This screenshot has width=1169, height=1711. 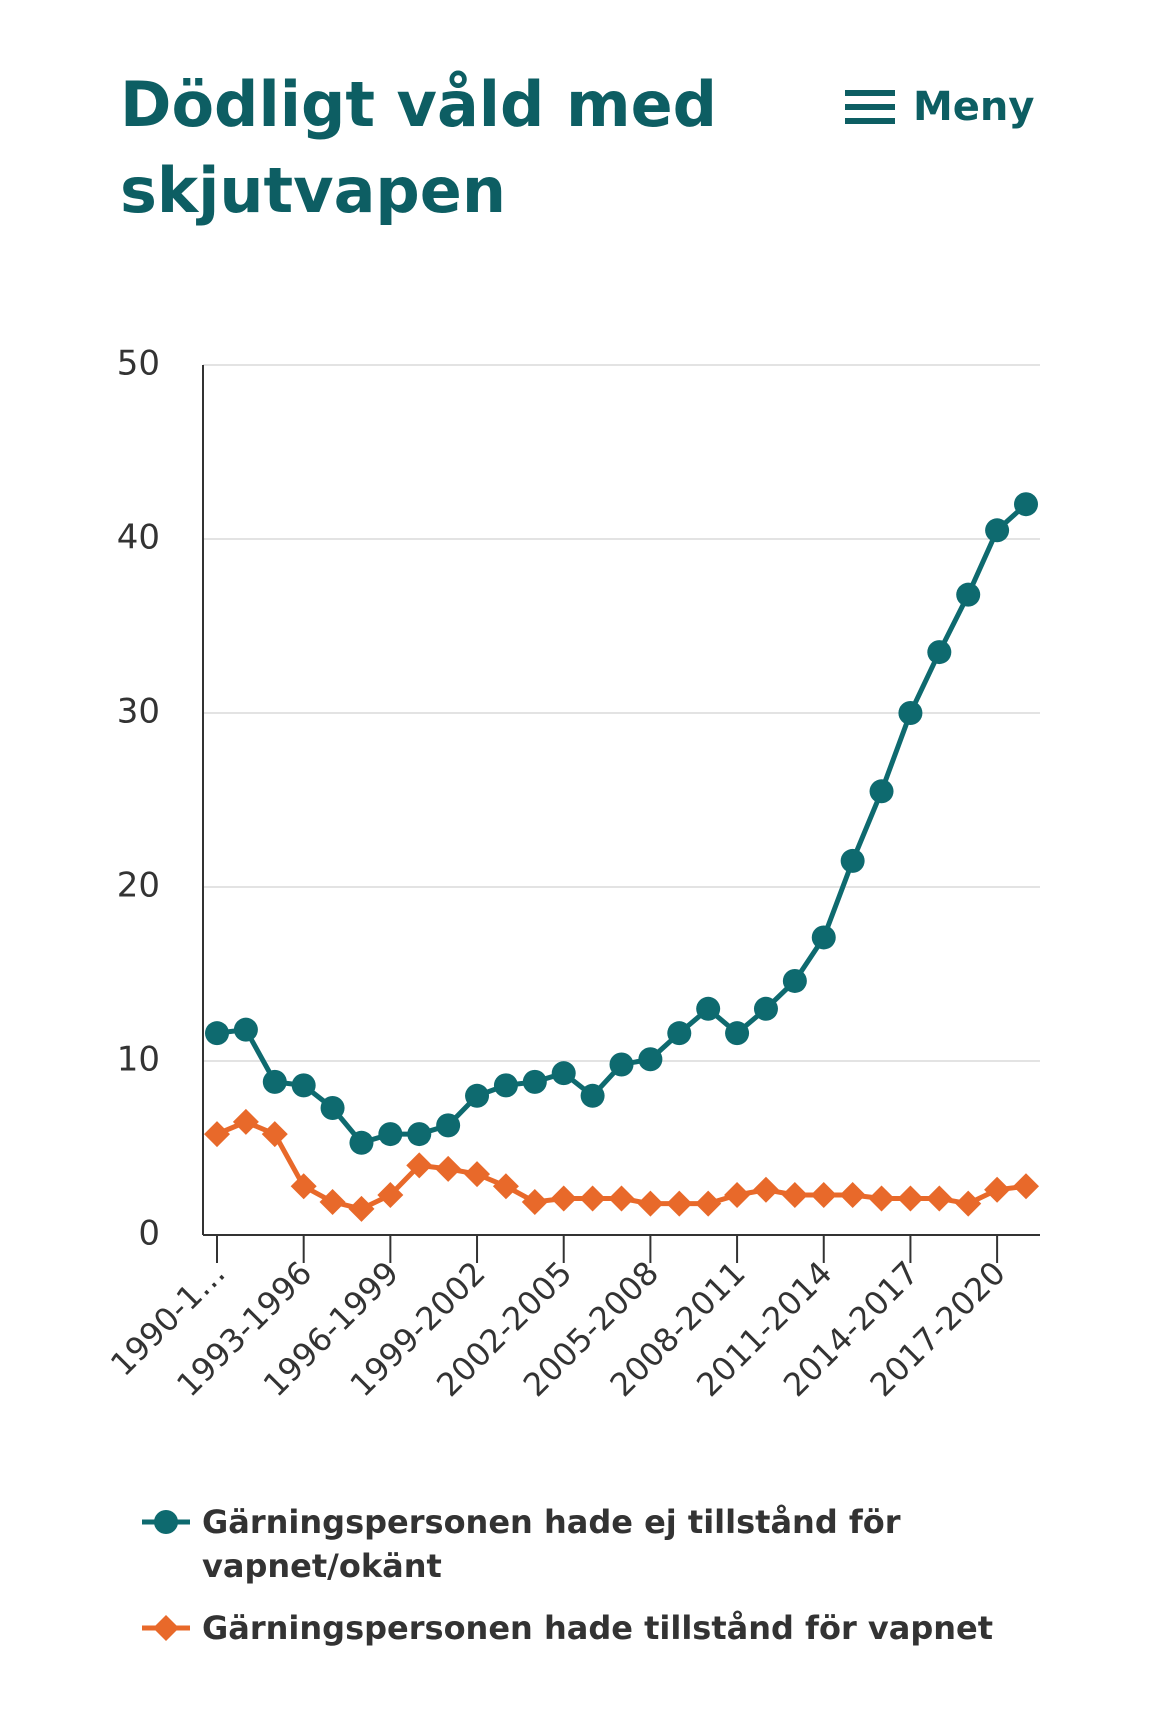 What do you see at coordinates (138, 712) in the screenshot?
I see `y-tick-label: 30` at bounding box center [138, 712].